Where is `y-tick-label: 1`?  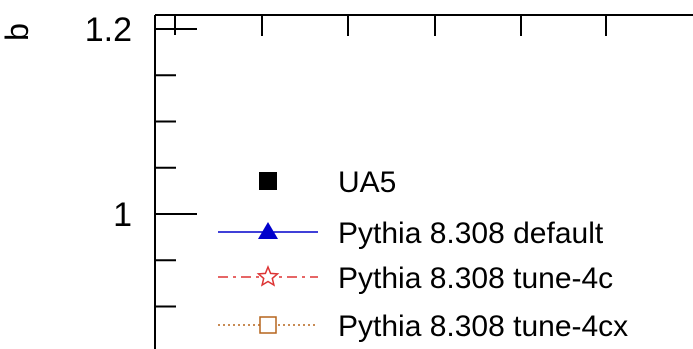 y-tick-label: 1 is located at coordinates (122, 215).